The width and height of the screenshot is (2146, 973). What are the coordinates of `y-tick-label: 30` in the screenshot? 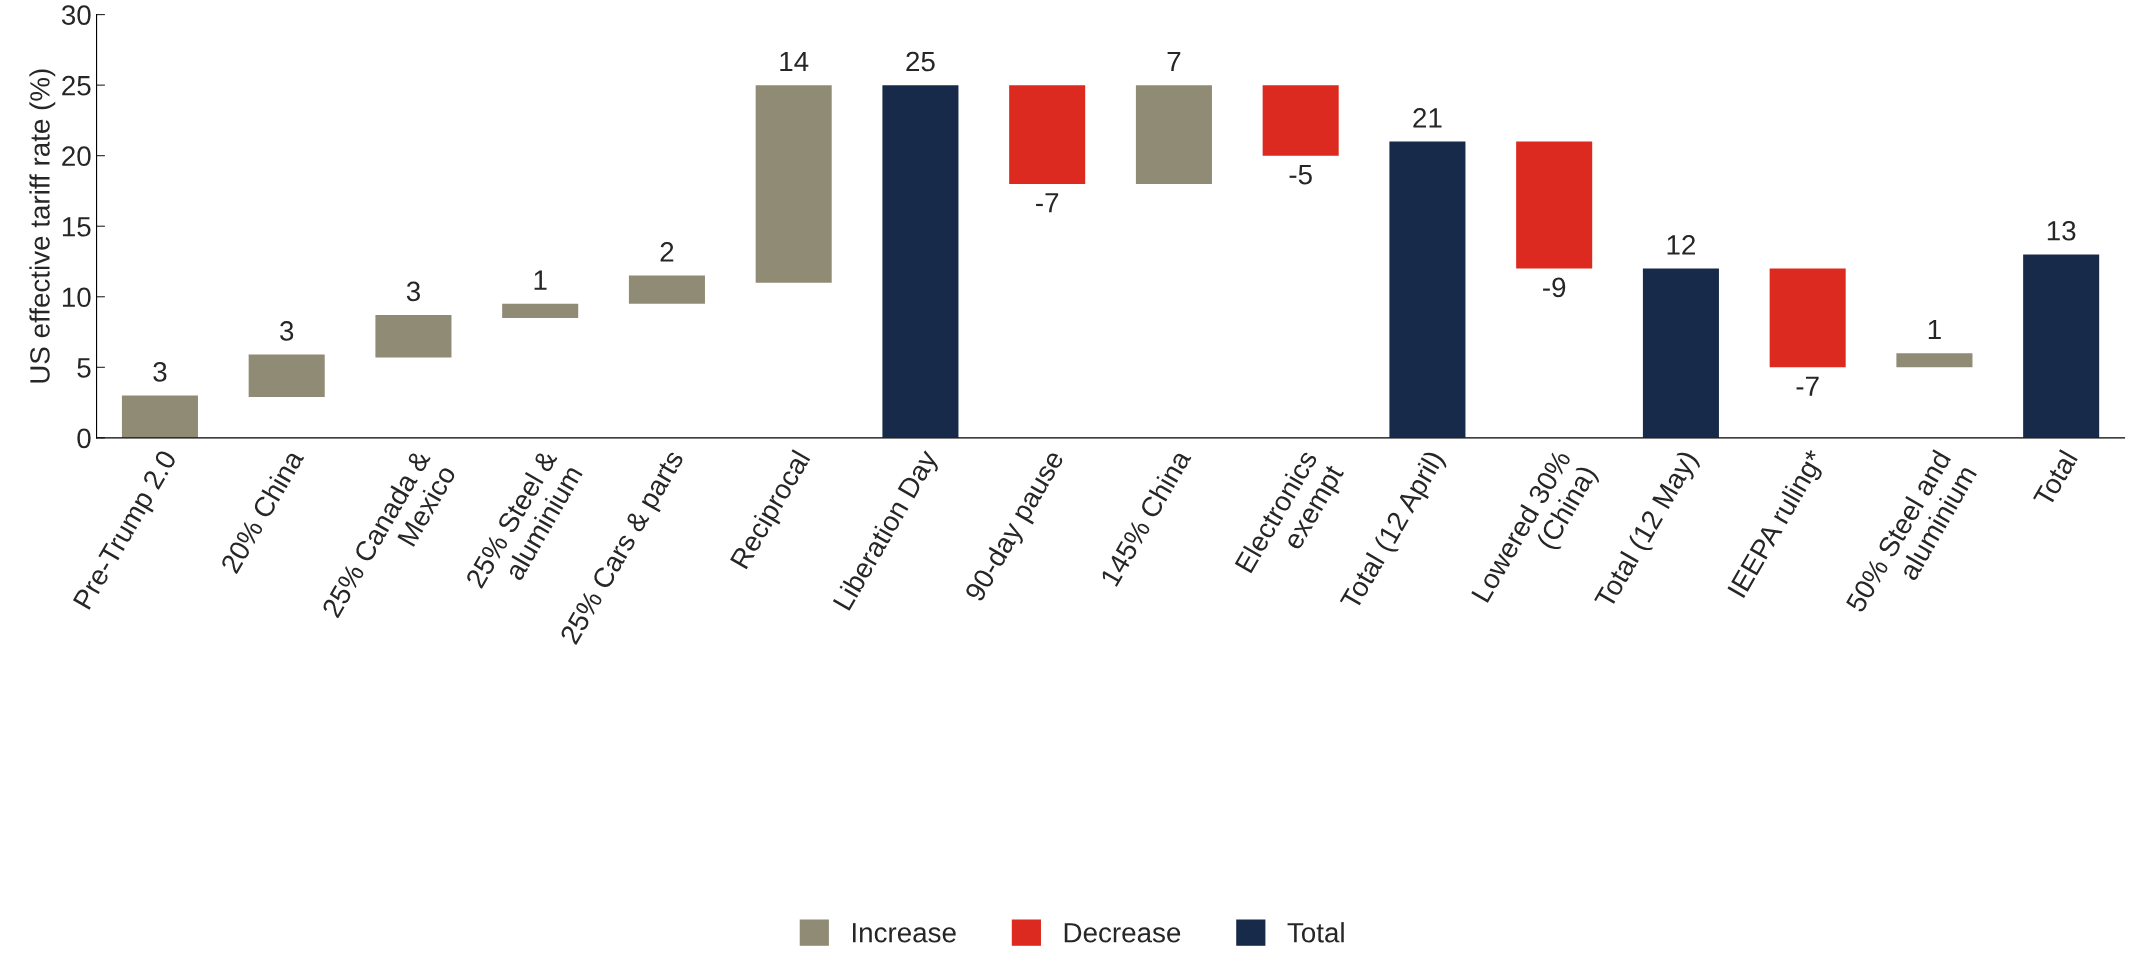 It's located at (76, 15).